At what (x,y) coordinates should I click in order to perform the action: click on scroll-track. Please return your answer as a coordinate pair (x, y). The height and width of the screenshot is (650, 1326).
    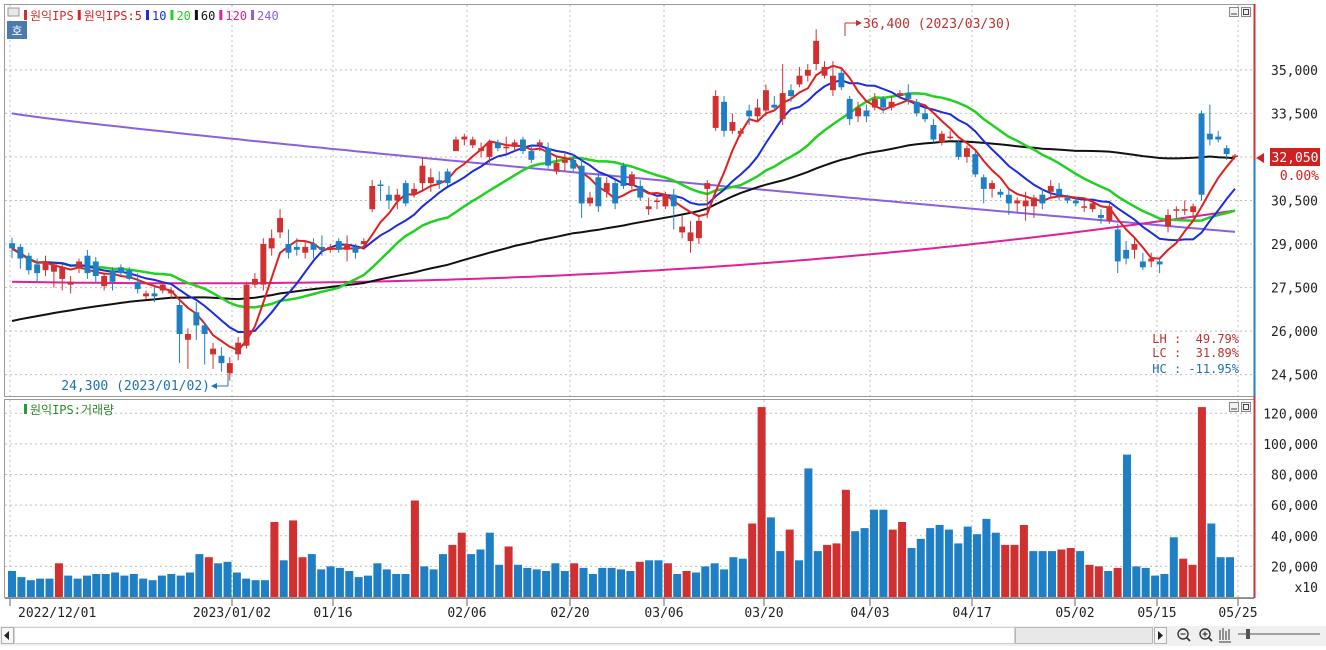
    Looking at the image, I should click on (514, 635).